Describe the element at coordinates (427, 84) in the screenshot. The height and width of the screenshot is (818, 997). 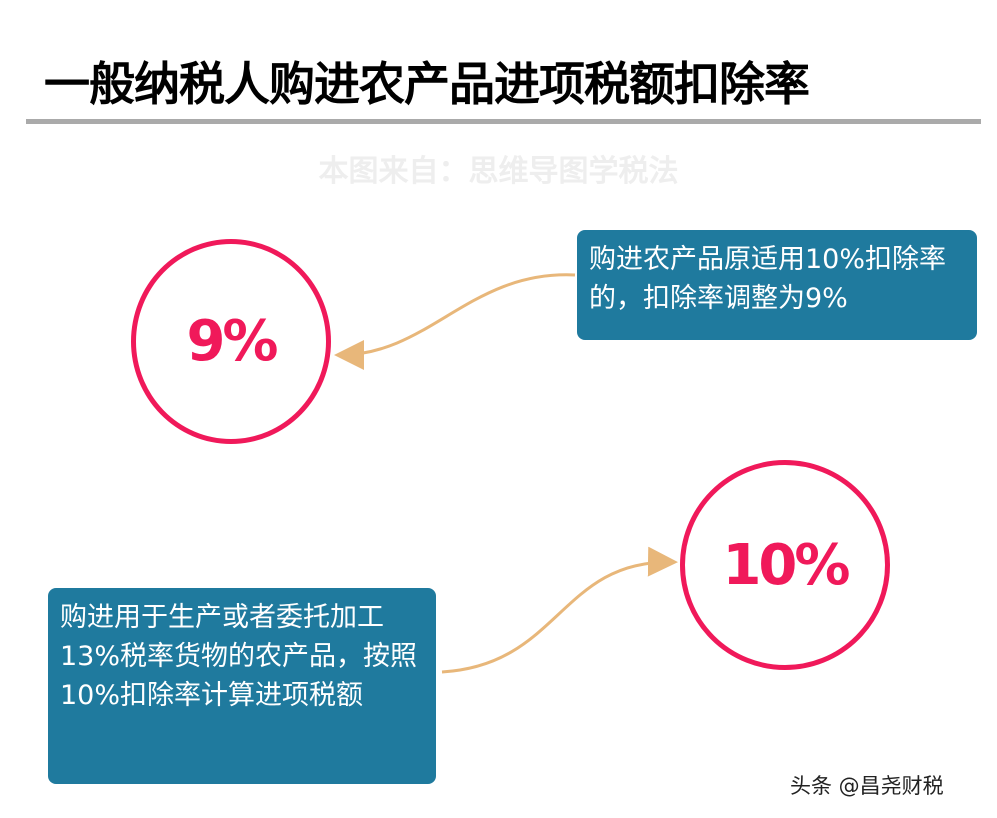
I see `page-title: 一般纳税人购进农产品进项税额扣除率` at that location.